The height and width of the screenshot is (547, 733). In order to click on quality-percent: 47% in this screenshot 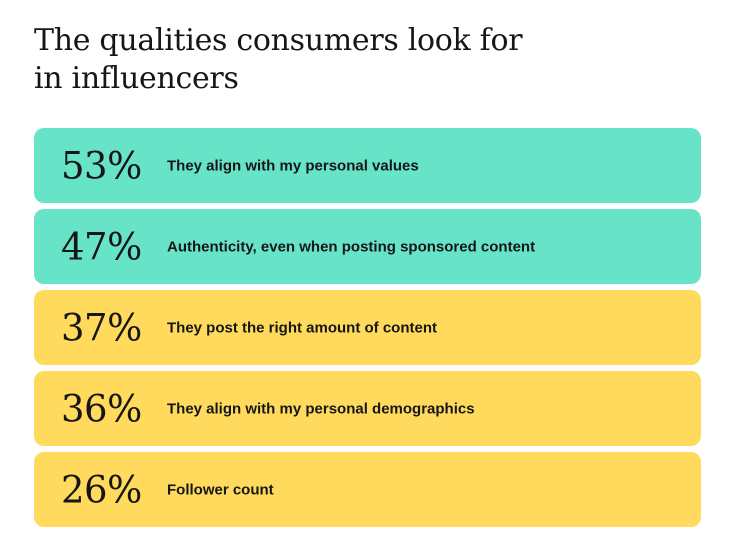, I will do `click(101, 246)`.